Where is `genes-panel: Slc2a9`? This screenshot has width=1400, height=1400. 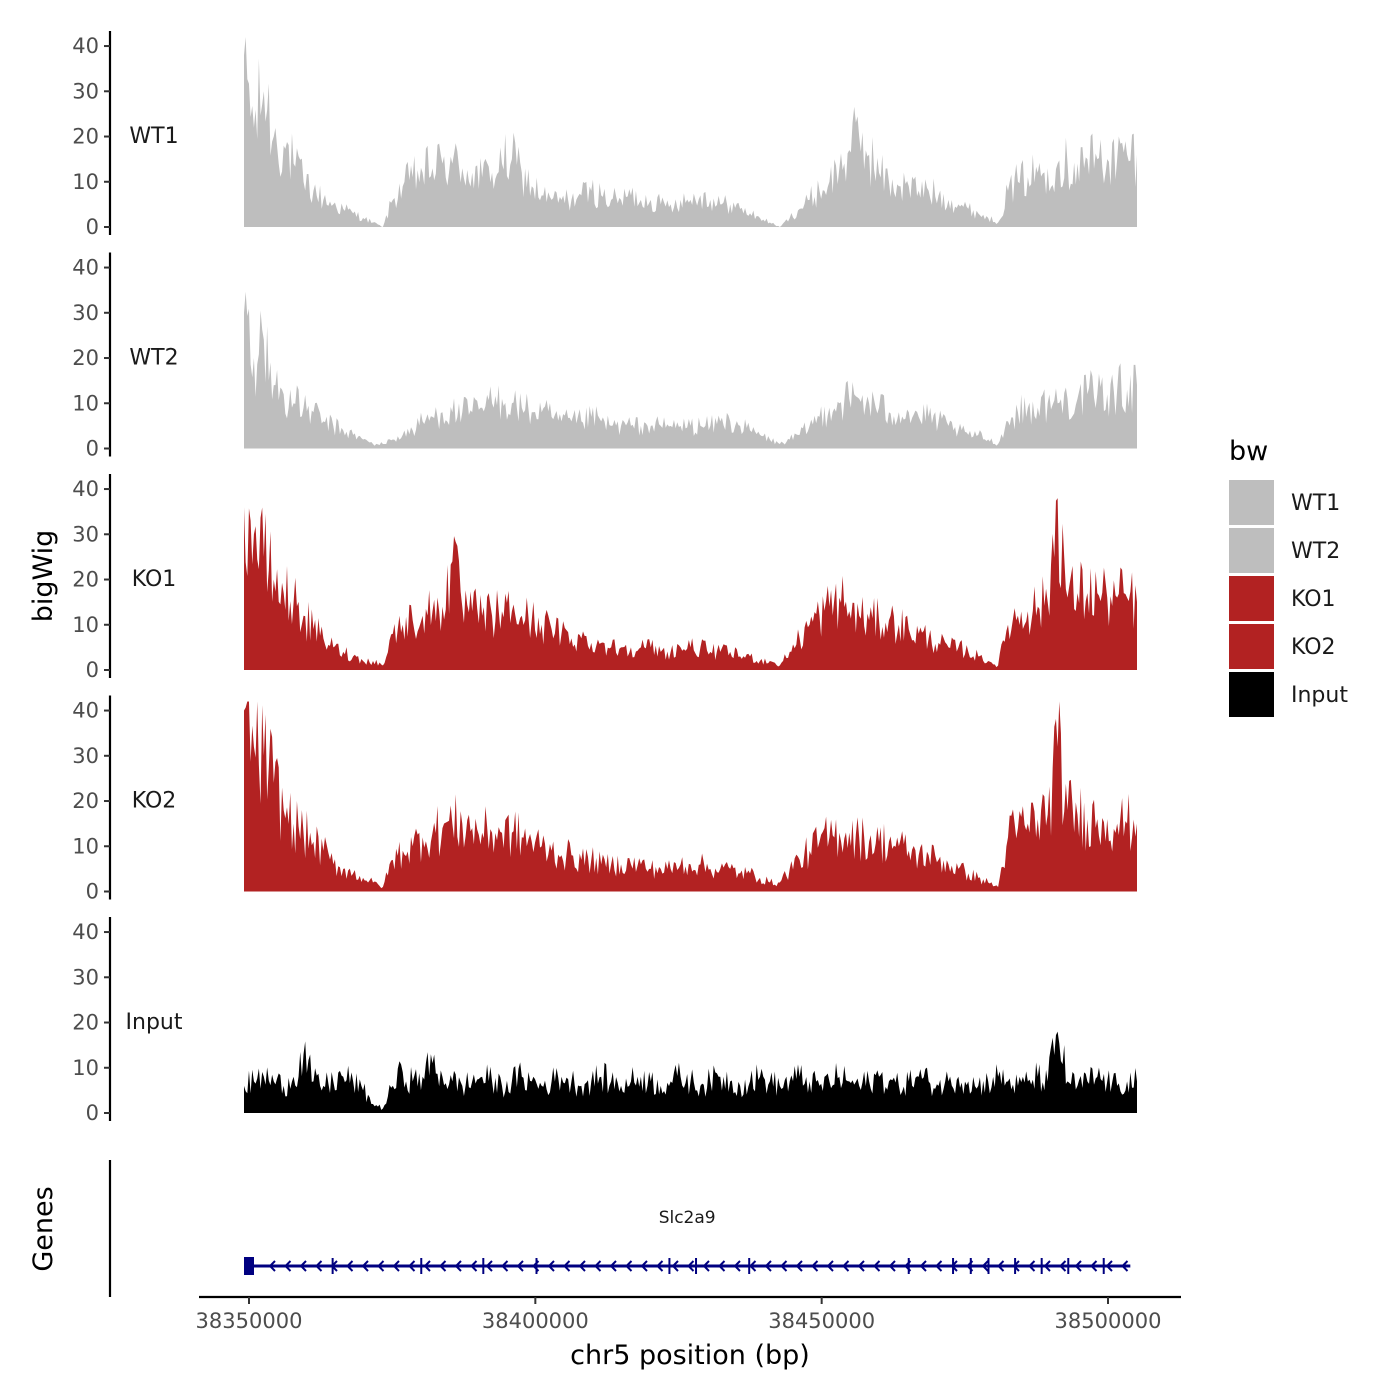
genes-panel: Slc2a9 is located at coordinates (619, 1228).